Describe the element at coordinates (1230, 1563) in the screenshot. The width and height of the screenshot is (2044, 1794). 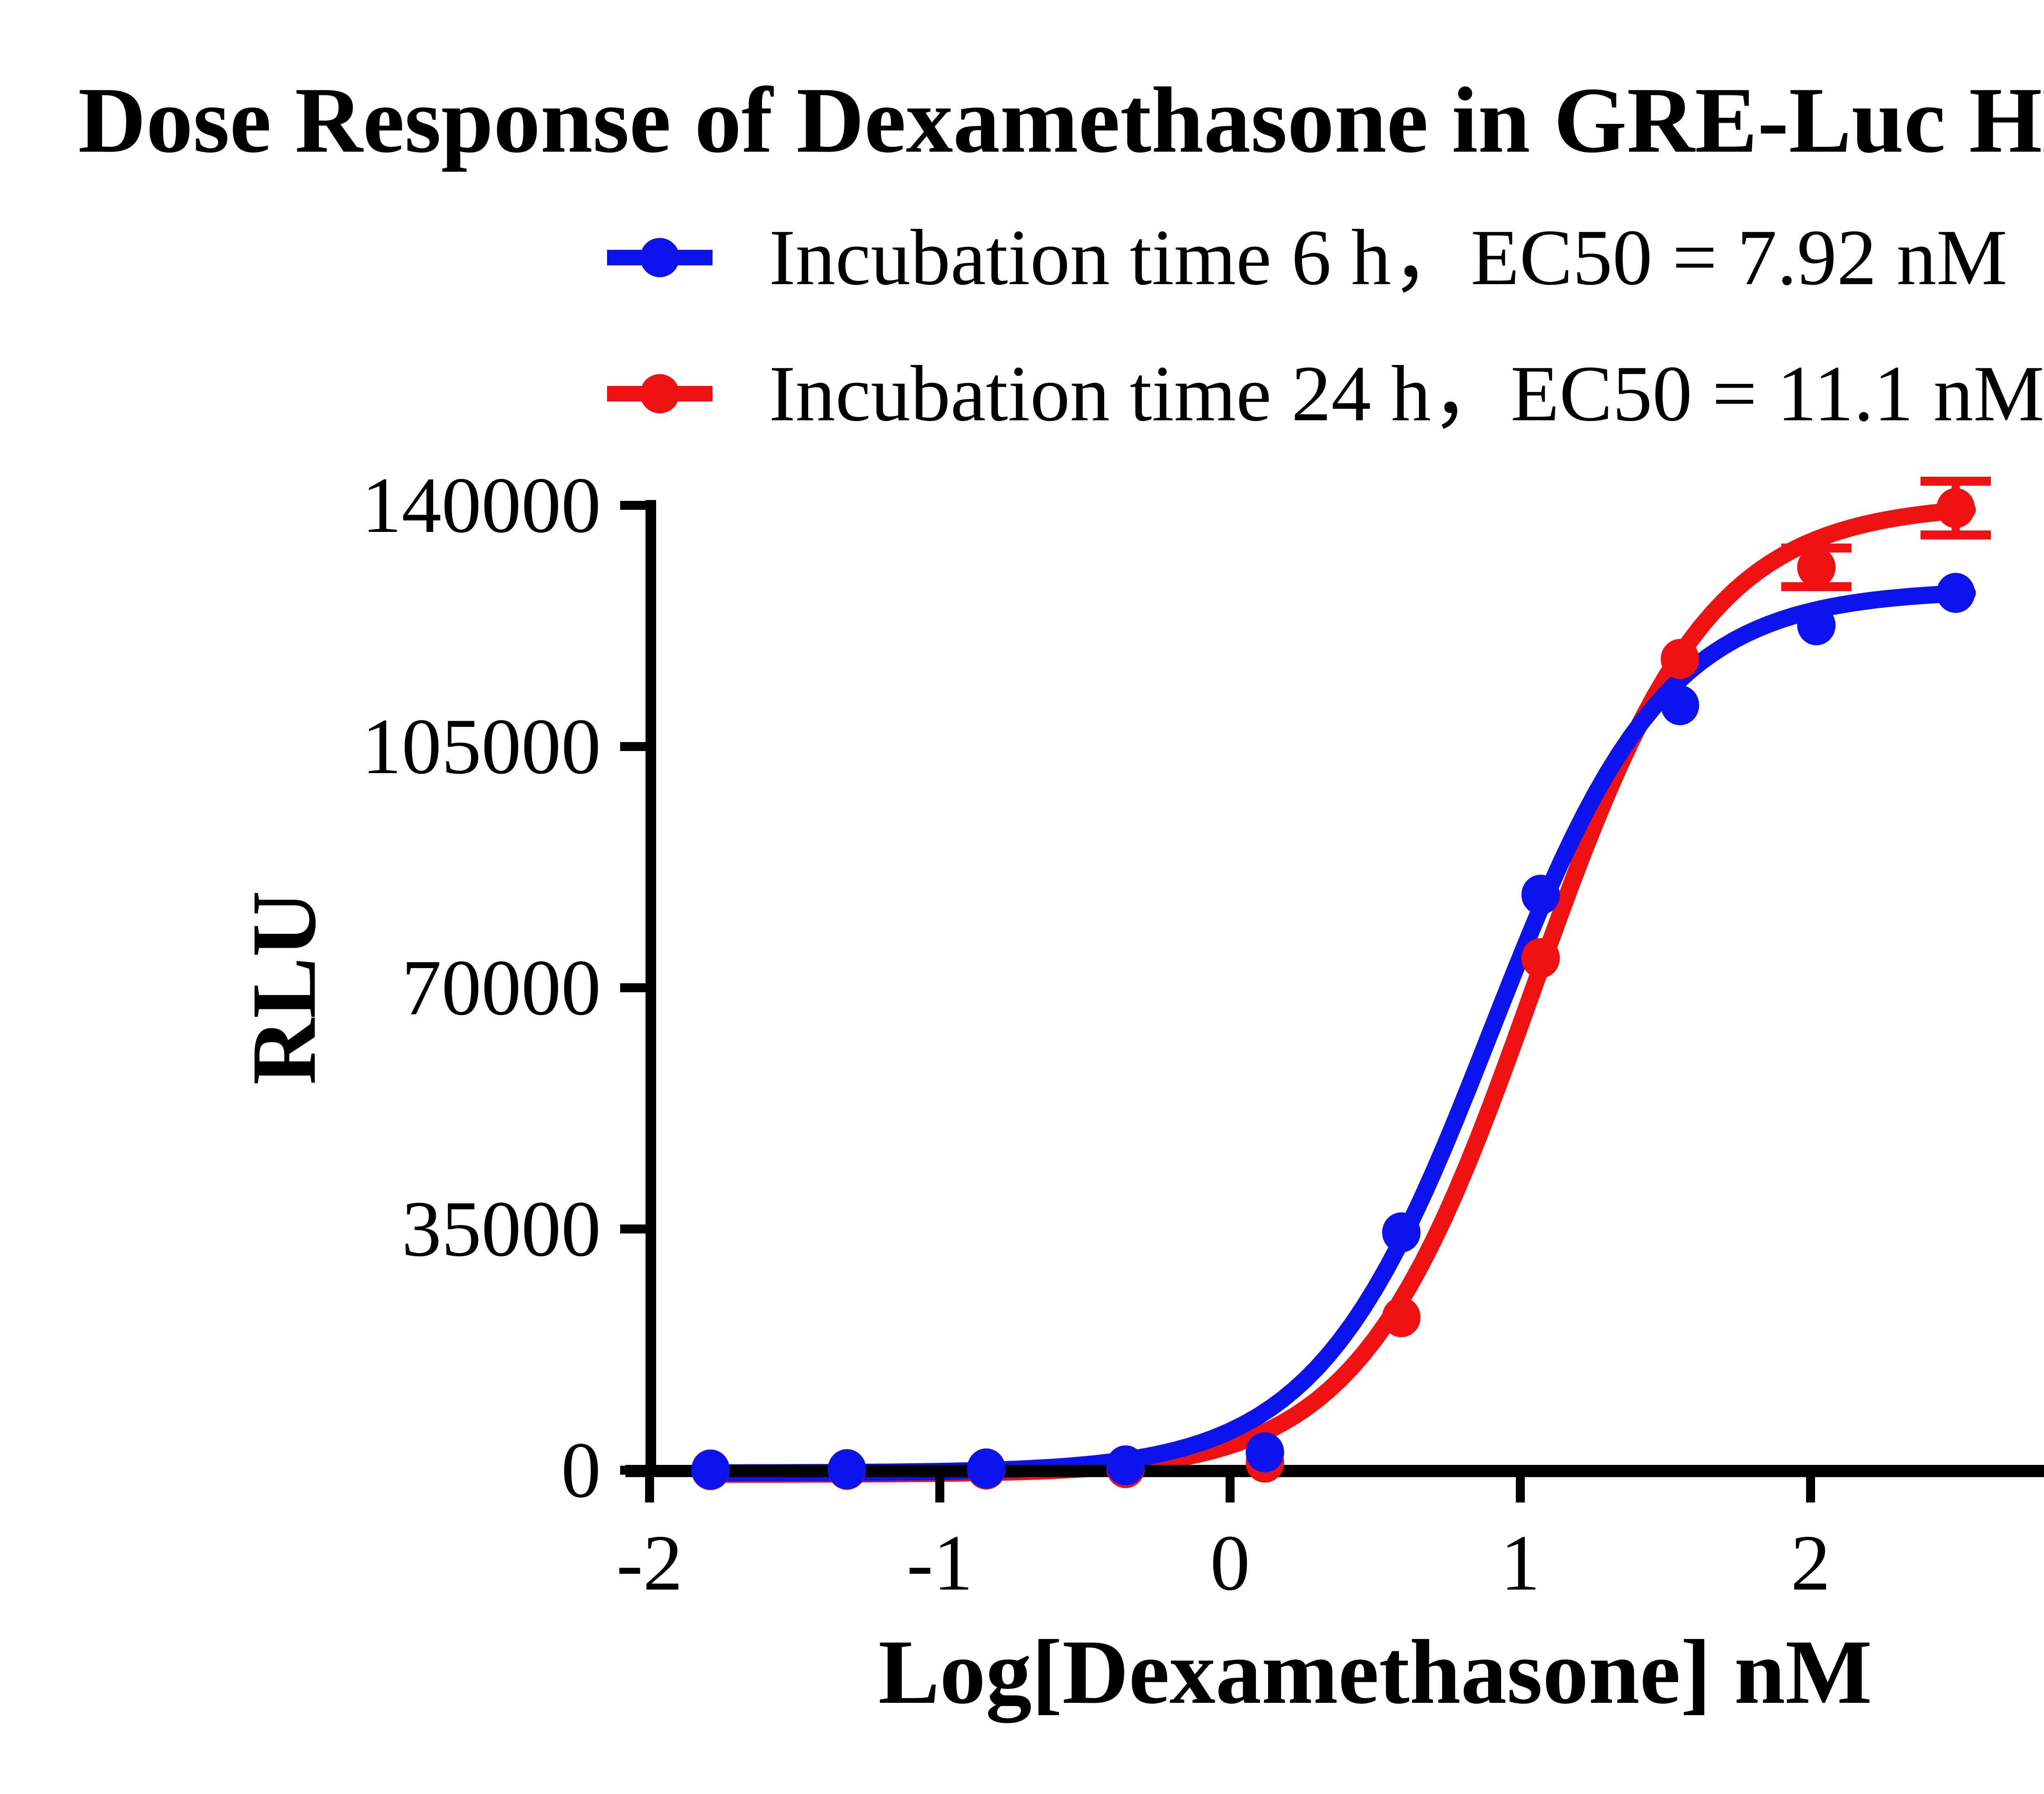
I see `x-tick-label: 0` at that location.